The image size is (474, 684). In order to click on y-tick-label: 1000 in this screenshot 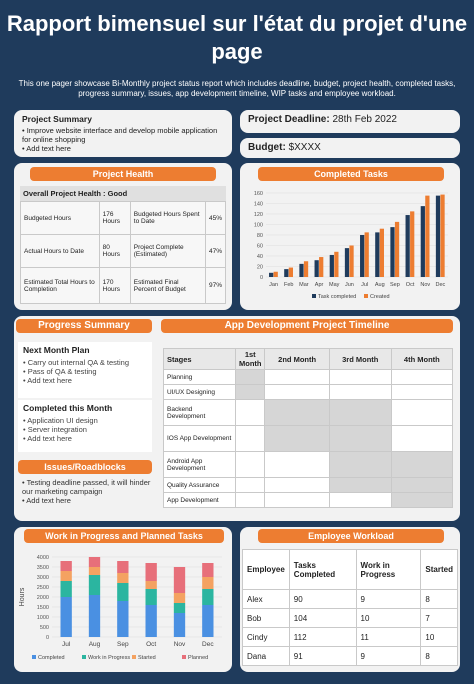, I will do `click(43, 618)`.